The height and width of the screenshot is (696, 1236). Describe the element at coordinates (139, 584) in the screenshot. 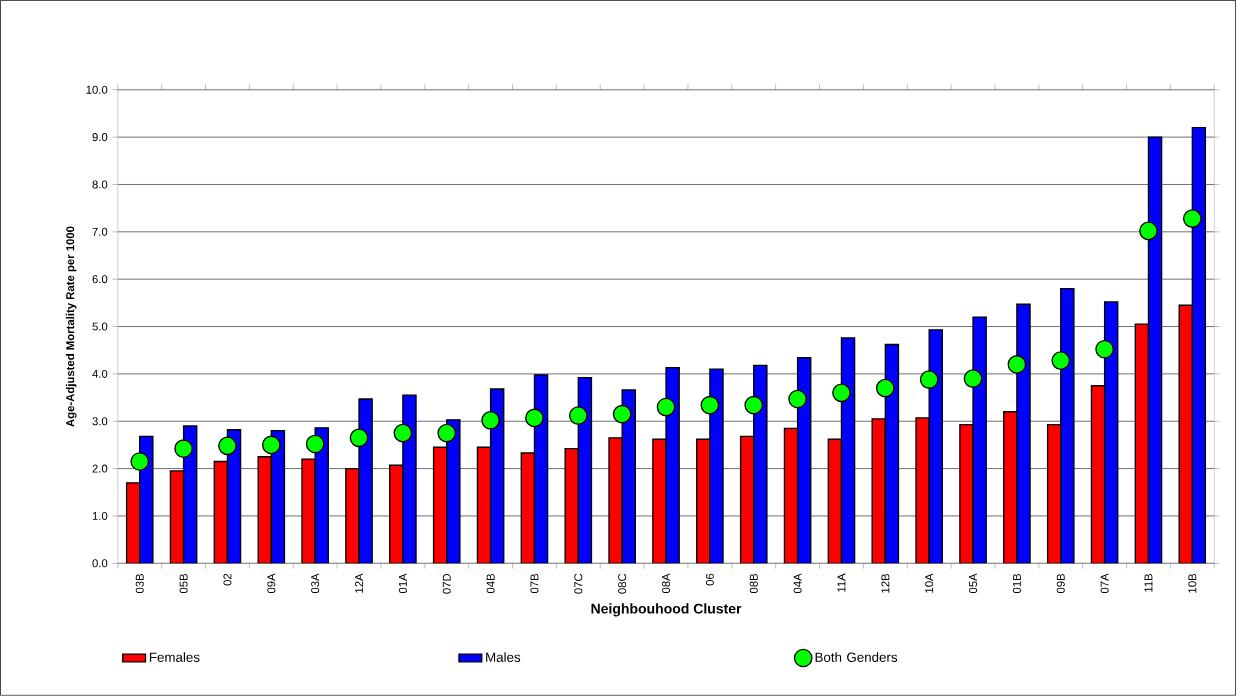

I see `x-tick-label: 03B` at that location.